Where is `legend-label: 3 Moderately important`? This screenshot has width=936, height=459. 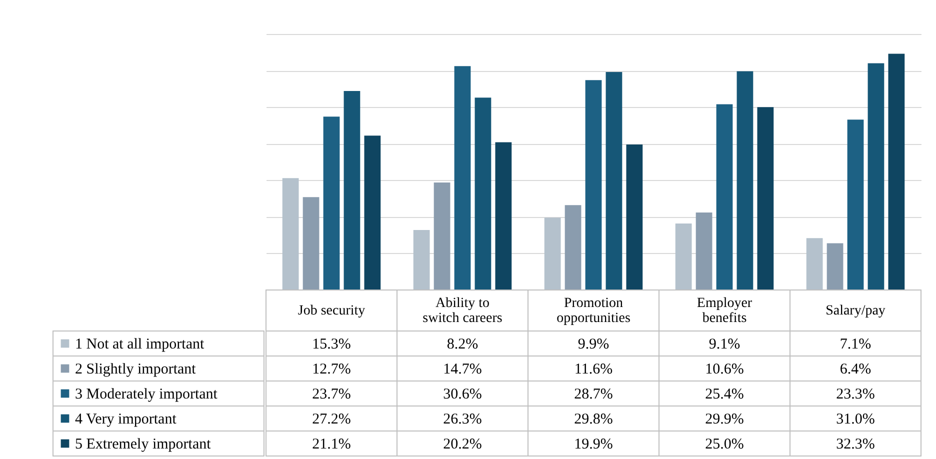
legend-label: 3 Moderately important is located at coordinates (146, 394).